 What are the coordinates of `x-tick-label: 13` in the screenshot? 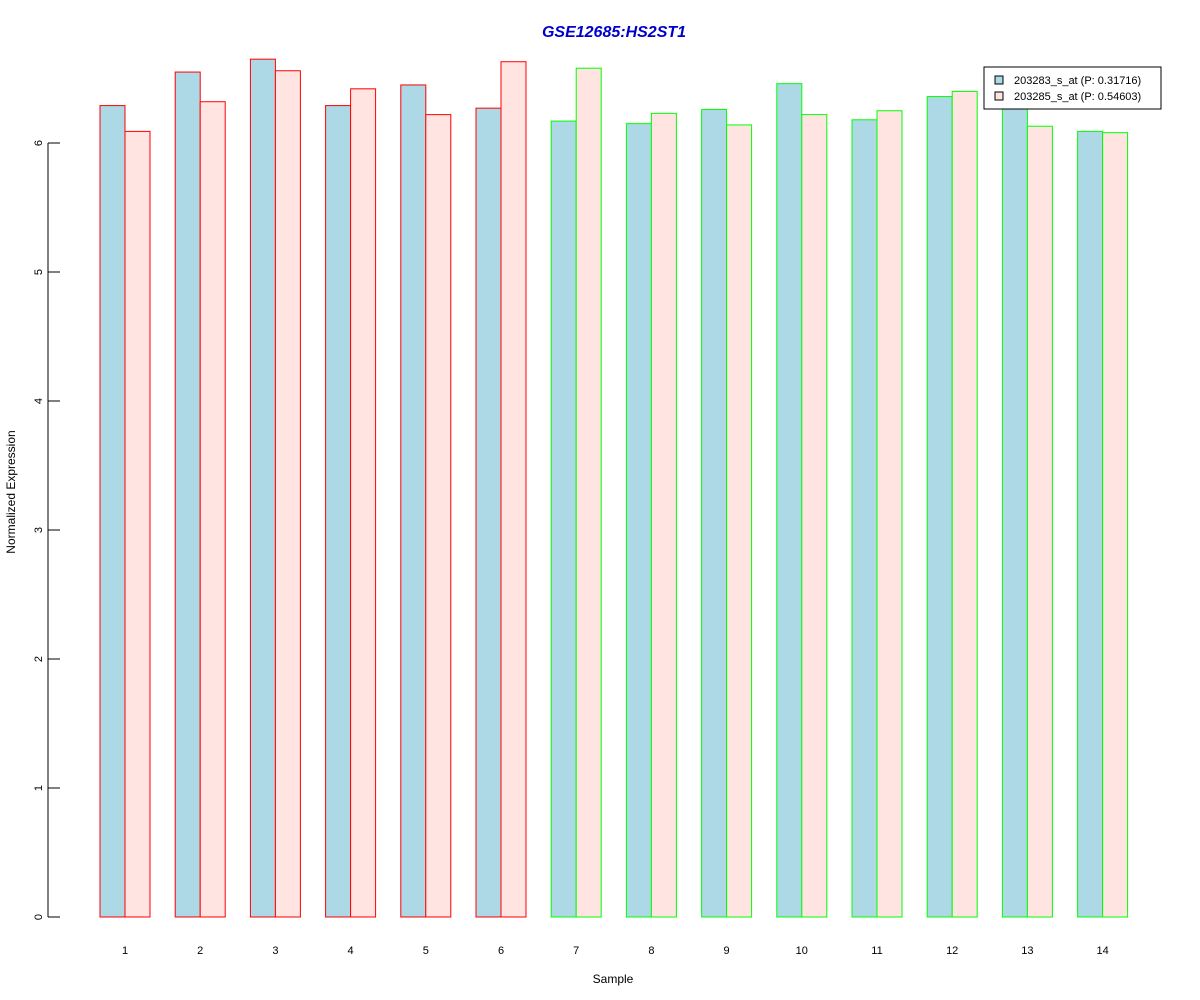 It's located at (1027, 951).